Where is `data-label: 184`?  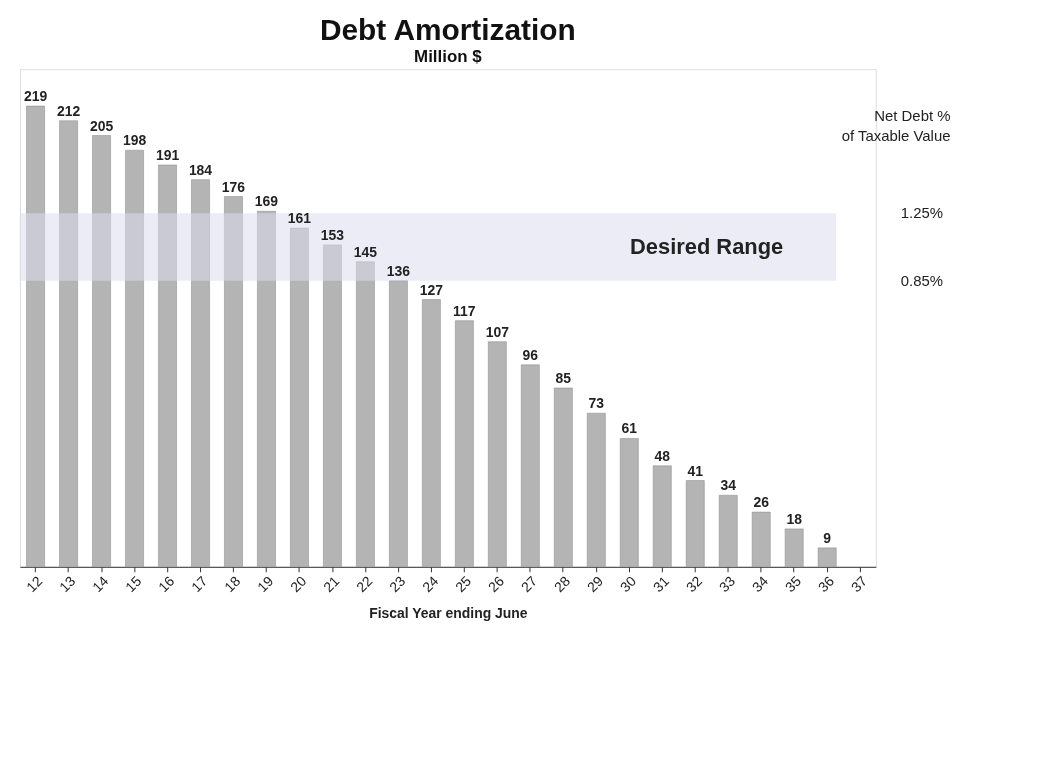 data-label: 184 is located at coordinates (200, 169).